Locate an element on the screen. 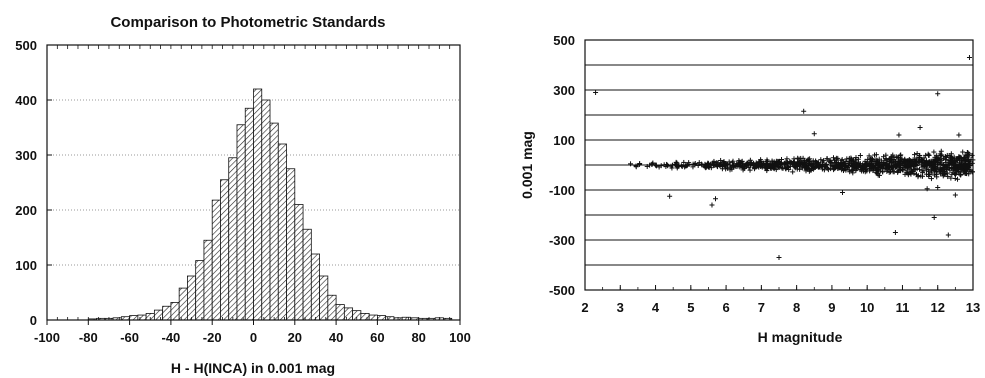 Image resolution: width=985 pixels, height=378 pixels. scatter-x-tick-label: 12 is located at coordinates (937, 307).